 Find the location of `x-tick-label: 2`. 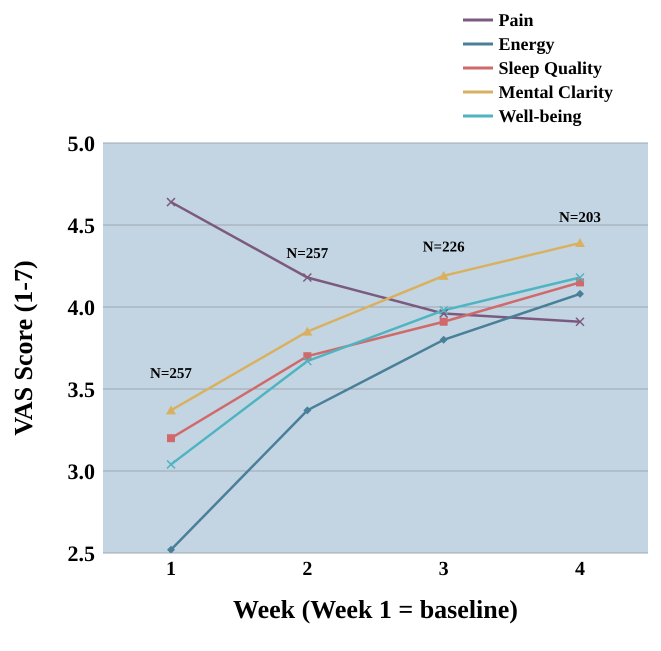

x-tick-label: 2 is located at coordinates (307, 569).